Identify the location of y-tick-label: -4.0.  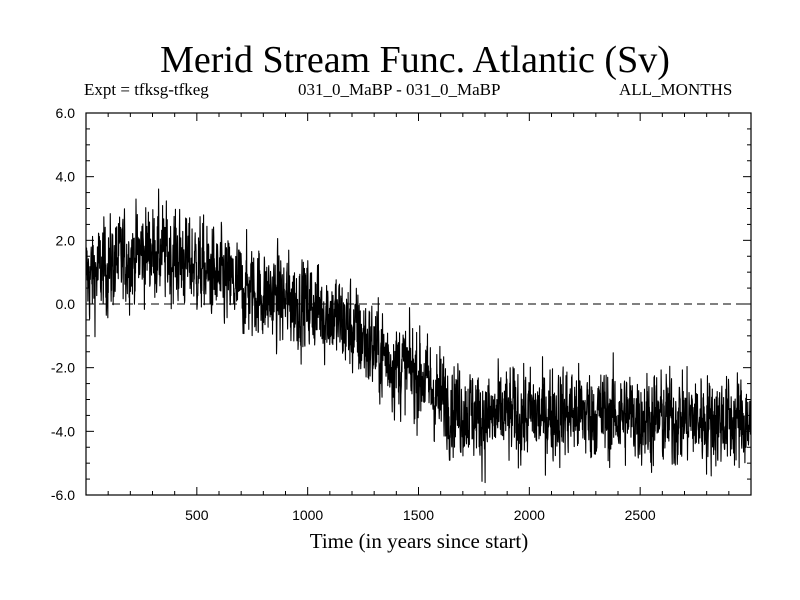
(63, 431).